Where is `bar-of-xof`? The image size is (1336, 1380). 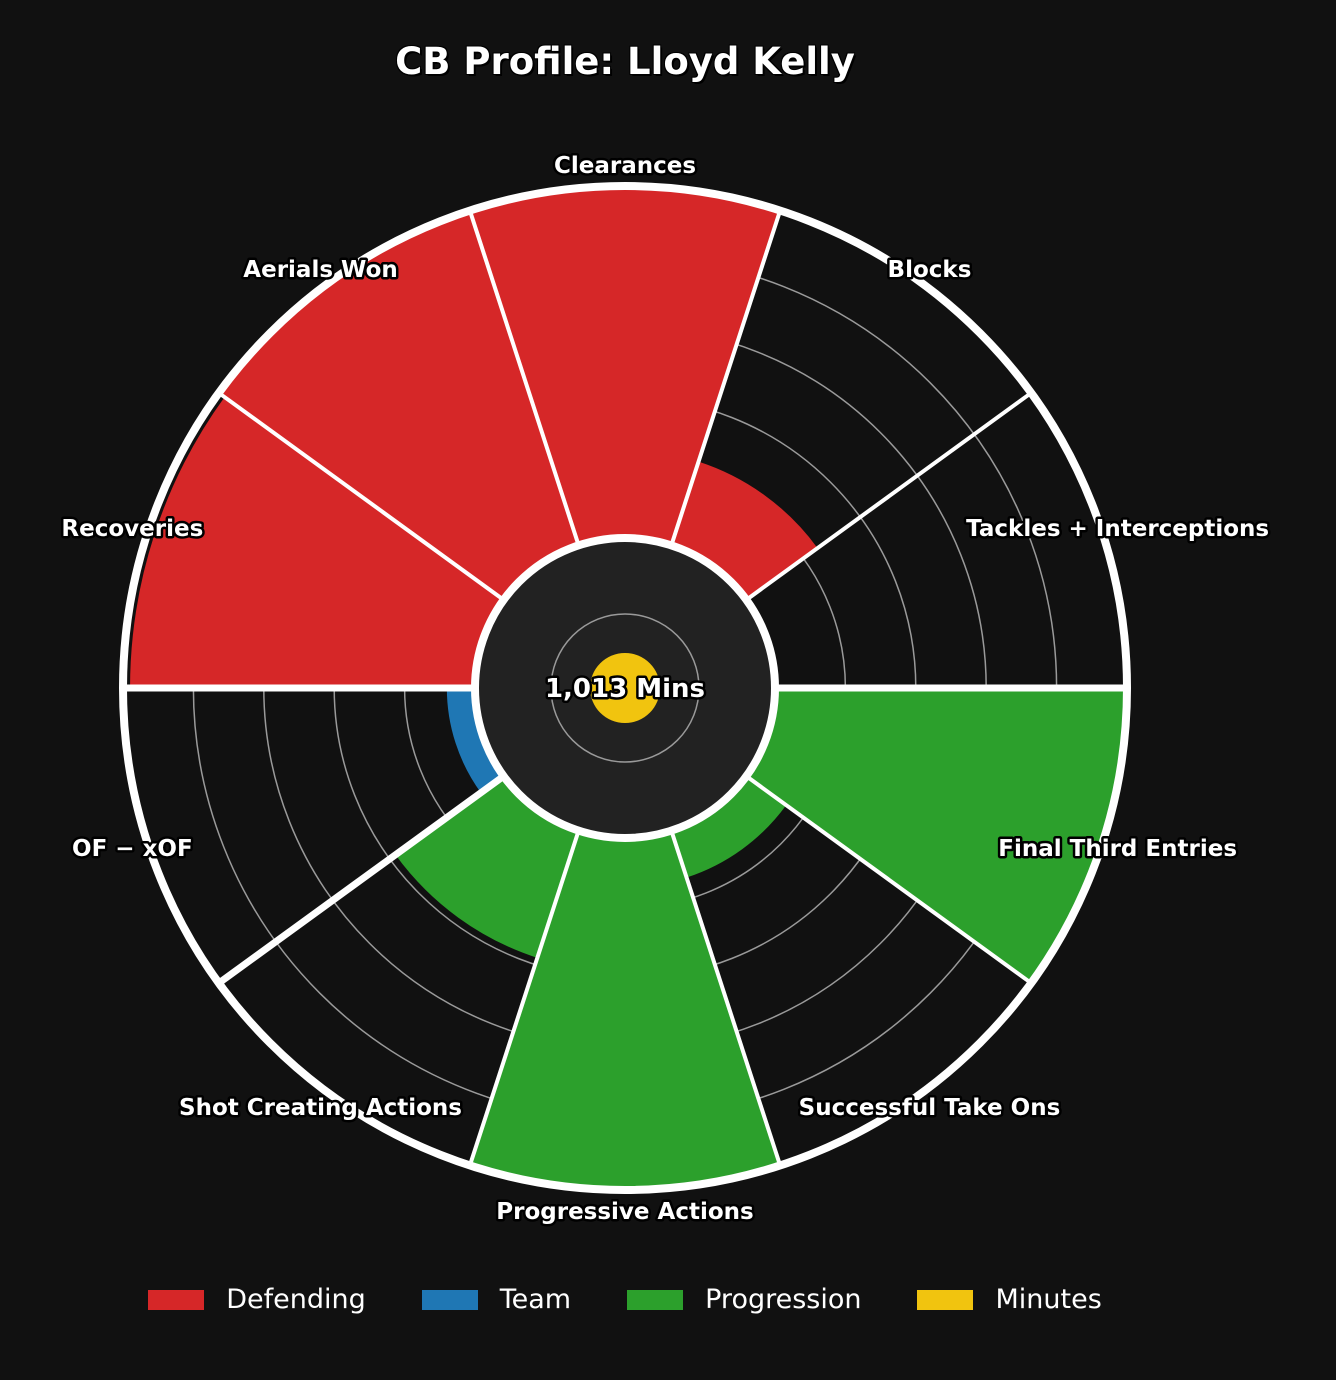
bar-of-xof is located at coordinates (475, 740).